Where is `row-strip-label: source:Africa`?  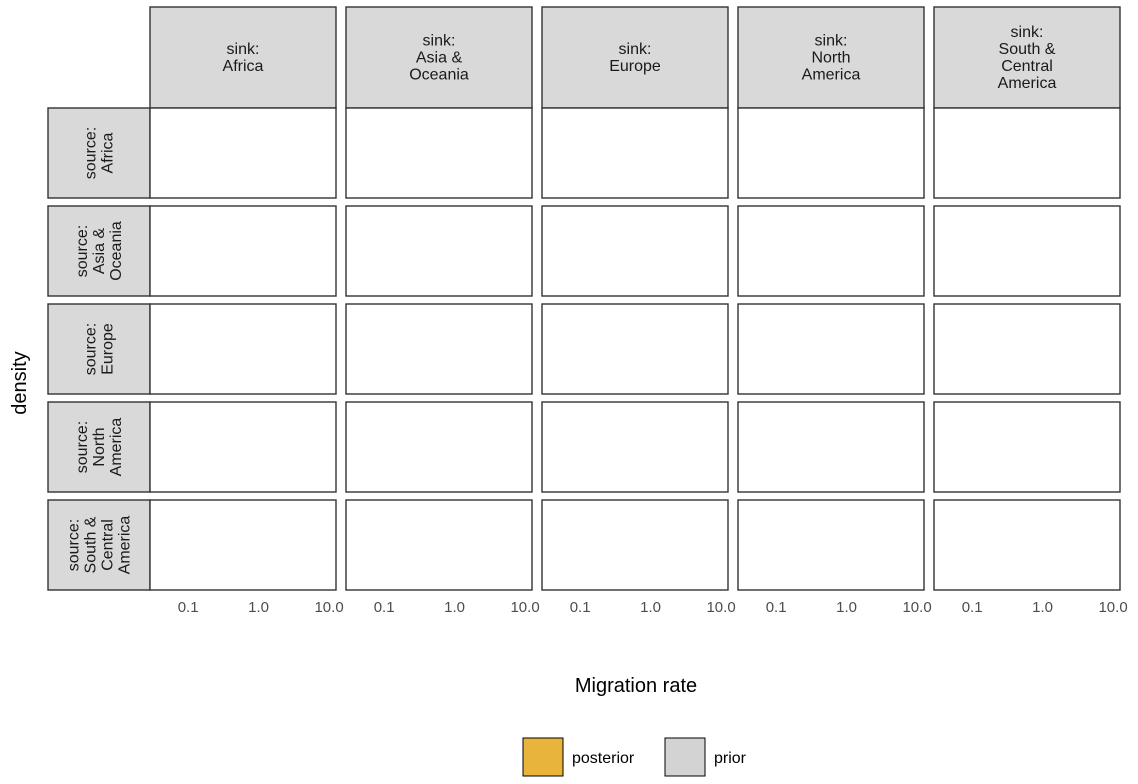 row-strip-label: source:Africa is located at coordinates (100, 153).